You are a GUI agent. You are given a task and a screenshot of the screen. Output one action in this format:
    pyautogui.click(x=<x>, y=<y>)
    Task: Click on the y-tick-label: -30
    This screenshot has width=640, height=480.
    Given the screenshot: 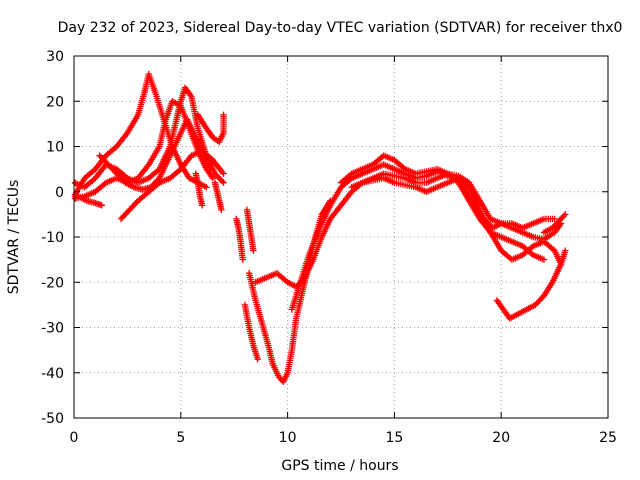 What is the action you would take?
    pyautogui.click(x=52, y=329)
    